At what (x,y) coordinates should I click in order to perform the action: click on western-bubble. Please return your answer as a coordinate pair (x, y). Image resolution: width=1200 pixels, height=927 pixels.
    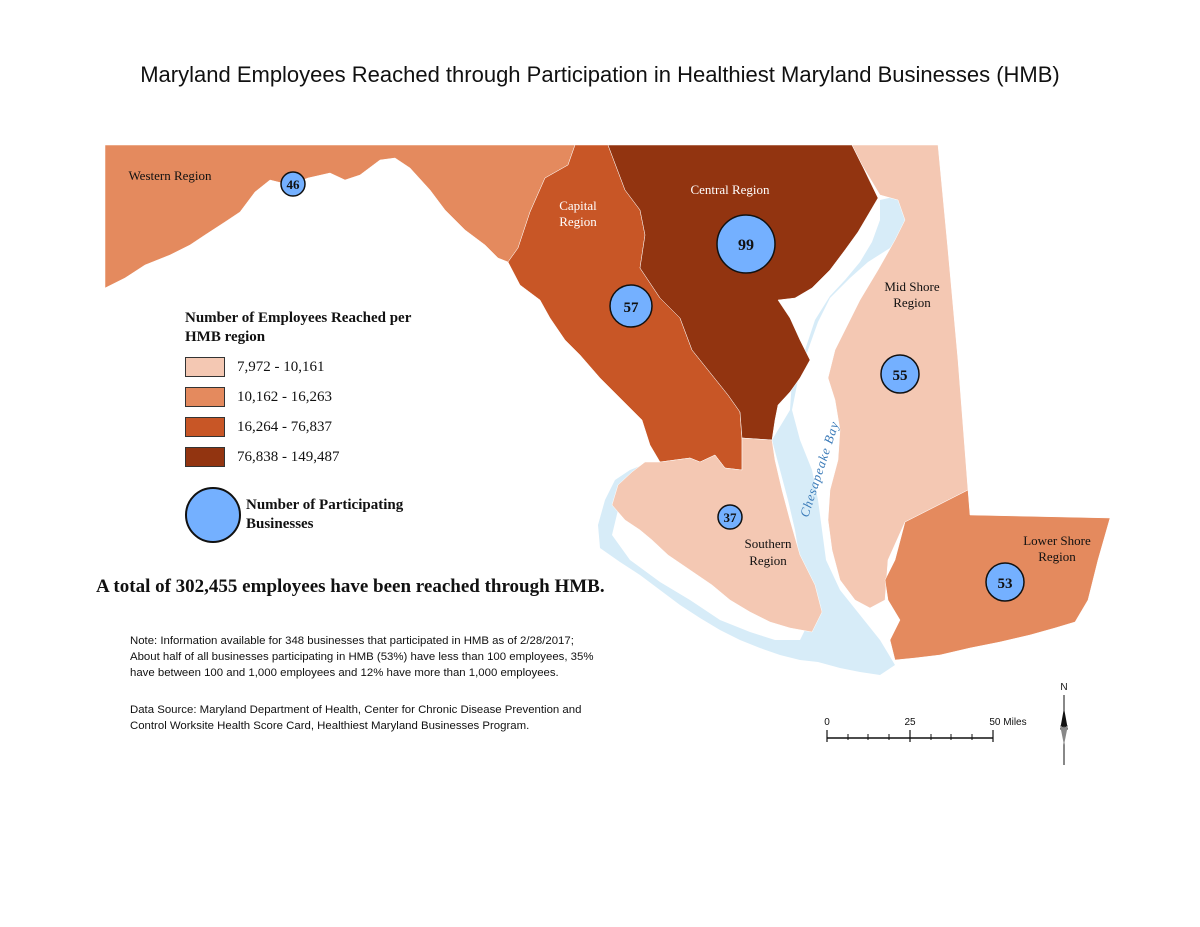
    Looking at the image, I should click on (293, 184).